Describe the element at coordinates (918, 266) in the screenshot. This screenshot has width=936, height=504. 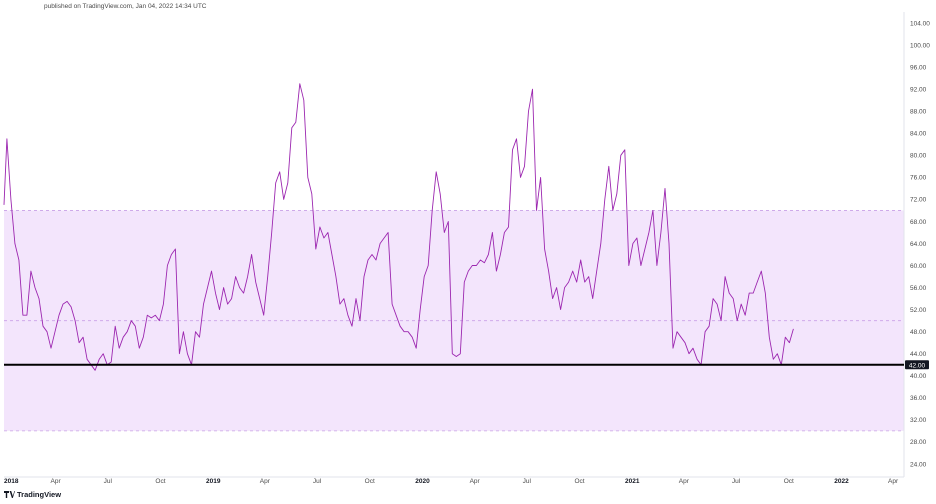
I see `y-tick-label: 60.00` at that location.